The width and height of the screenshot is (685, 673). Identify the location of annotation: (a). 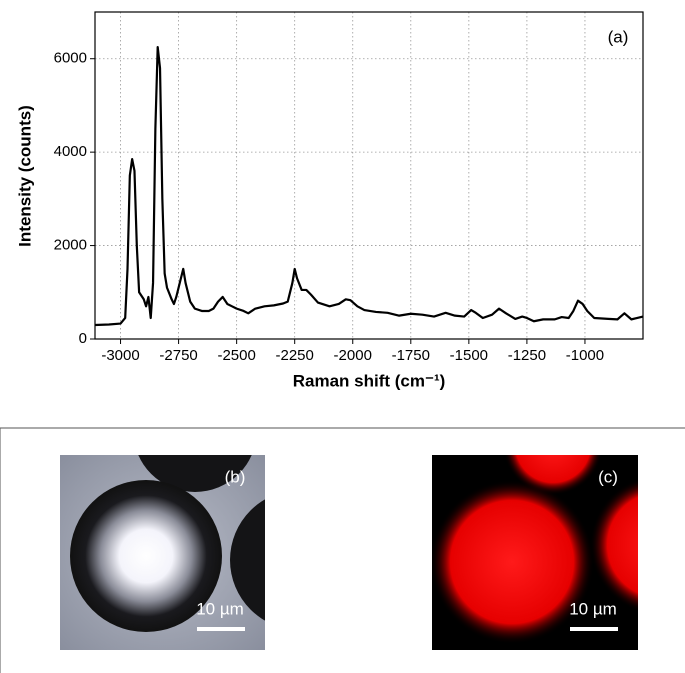
(618, 36).